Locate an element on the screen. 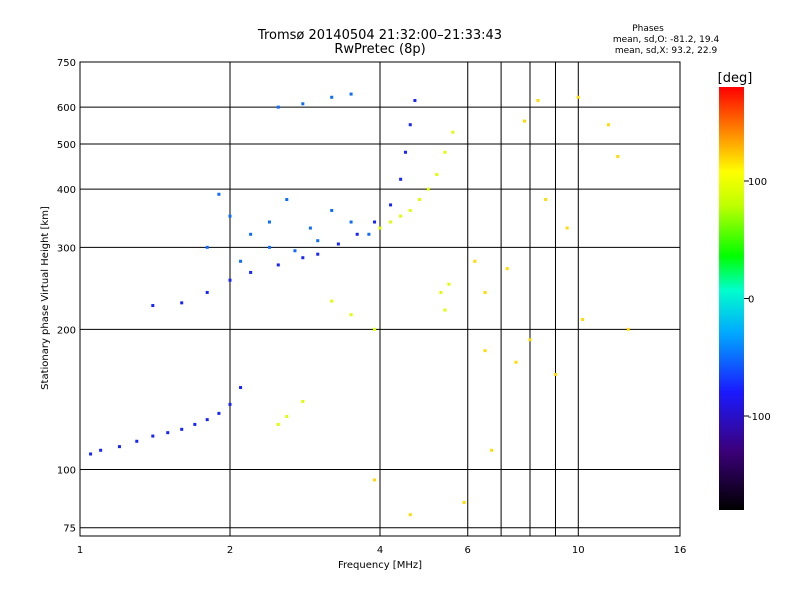 The width and height of the screenshot is (800, 600). legend-line-o: mean, sd,O: -81.2, 19.4 is located at coordinates (666, 40).